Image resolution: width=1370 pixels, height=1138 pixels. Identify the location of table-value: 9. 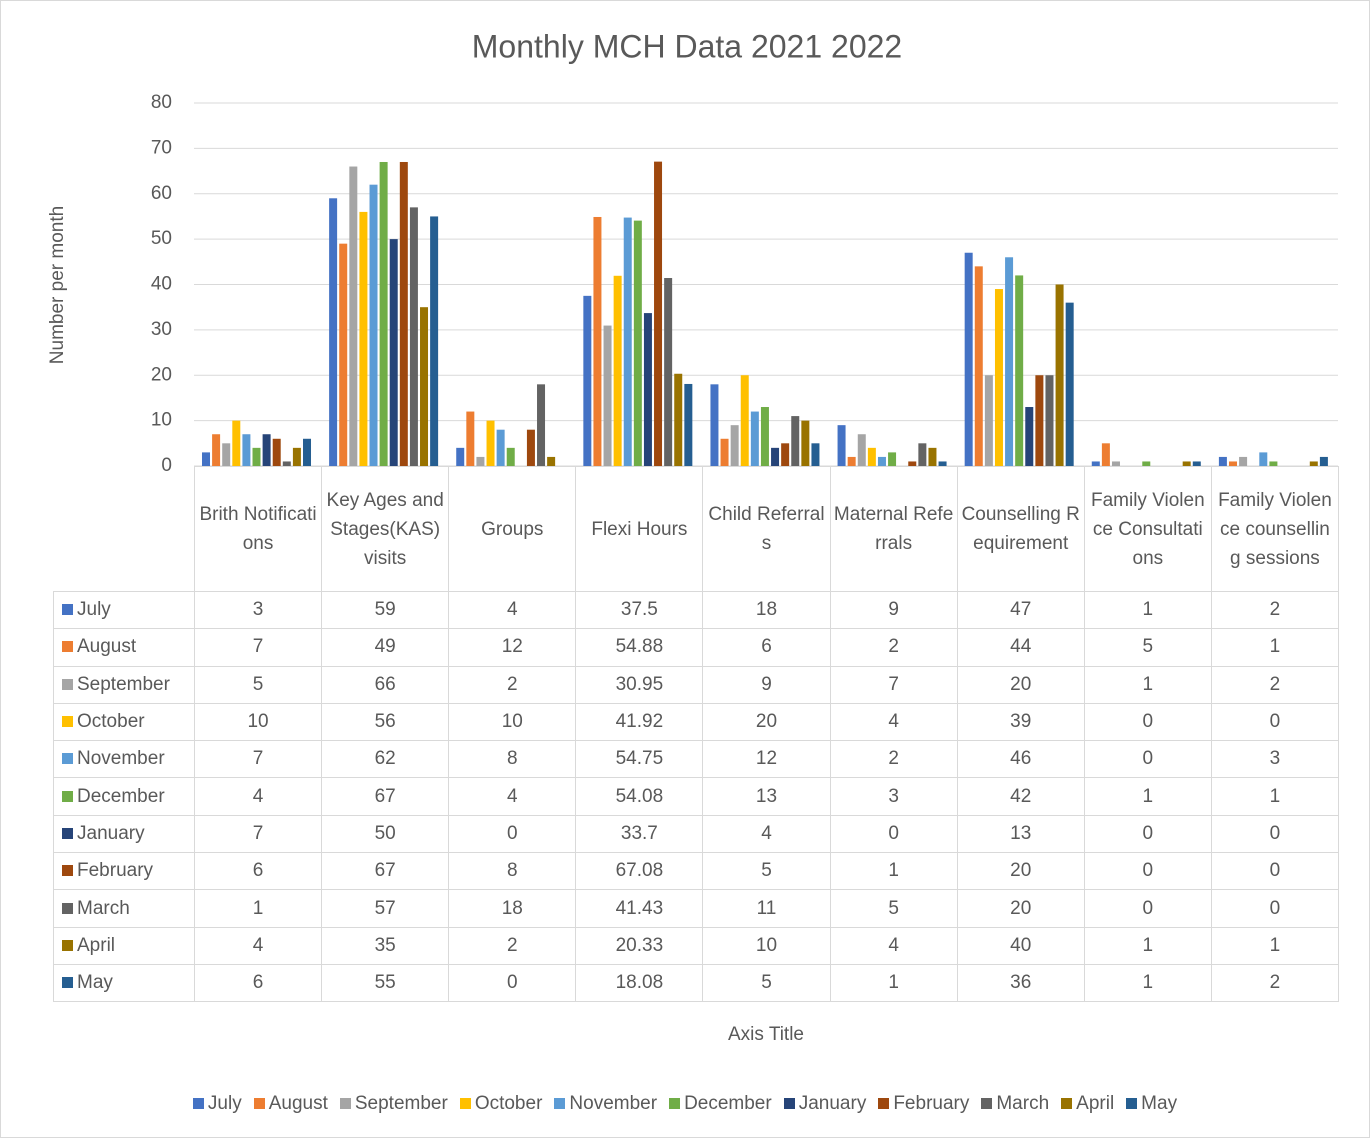
(893, 610).